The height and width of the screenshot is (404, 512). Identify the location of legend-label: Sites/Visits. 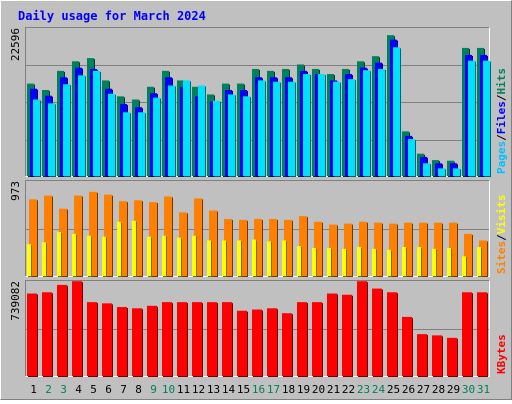
(501, 235).